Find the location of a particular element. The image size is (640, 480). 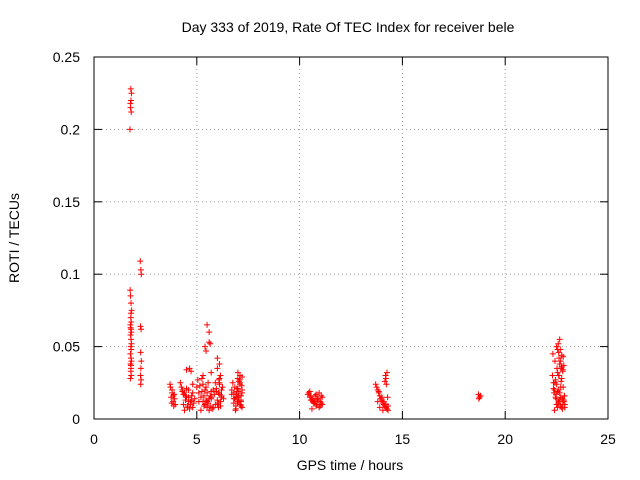

x-tick-label: 10 is located at coordinates (300, 439).